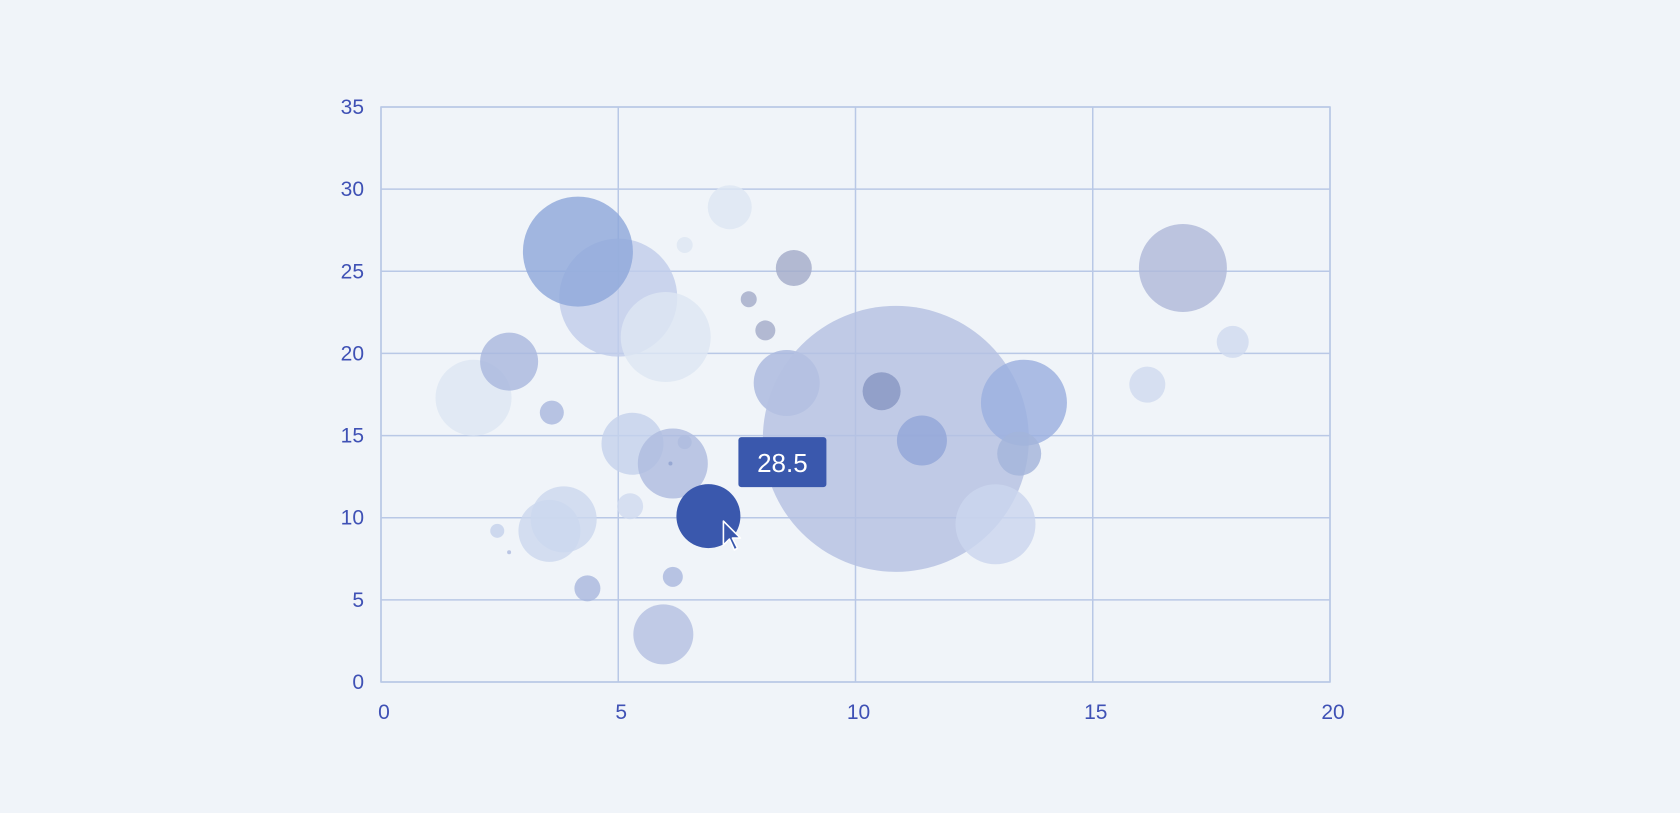  What do you see at coordinates (352, 271) in the screenshot?
I see `y-tick-label: 25` at bounding box center [352, 271].